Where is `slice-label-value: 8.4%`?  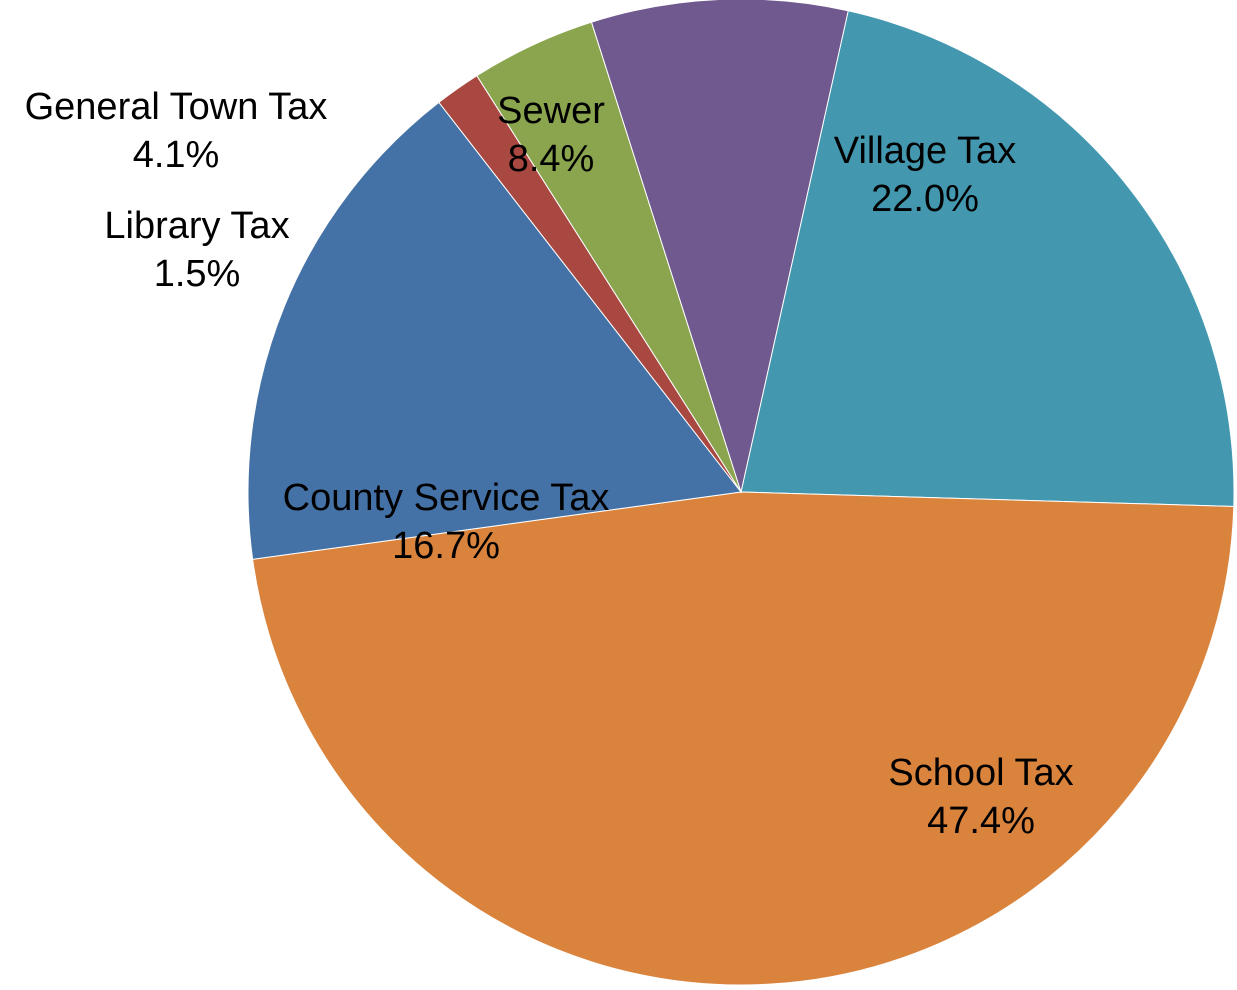 slice-label-value: 8.4% is located at coordinates (551, 159).